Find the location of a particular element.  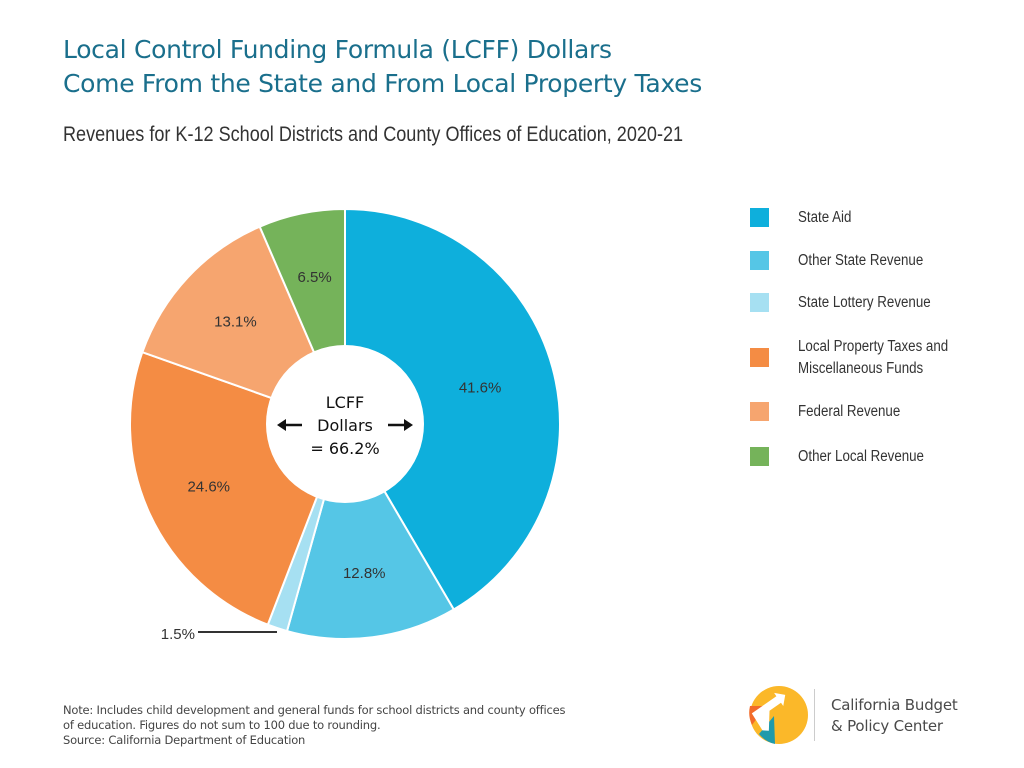

slice-label-other-local-revenue: 6.5% is located at coordinates (315, 277).